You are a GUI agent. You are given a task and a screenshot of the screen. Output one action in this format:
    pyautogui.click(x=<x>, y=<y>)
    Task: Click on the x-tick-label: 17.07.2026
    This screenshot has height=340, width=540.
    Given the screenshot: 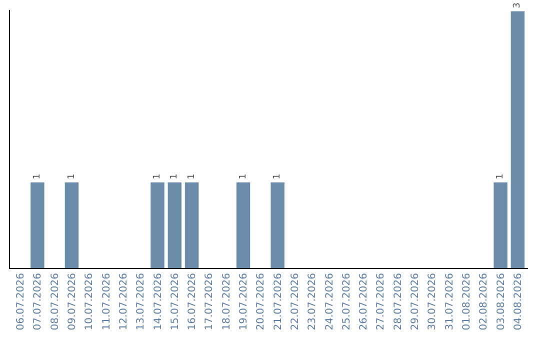 What is the action you would take?
    pyautogui.click(x=210, y=301)
    